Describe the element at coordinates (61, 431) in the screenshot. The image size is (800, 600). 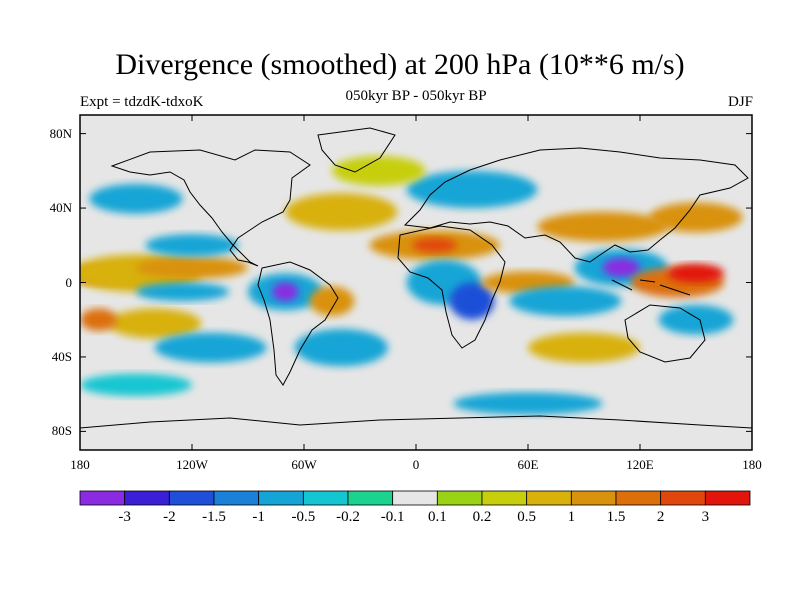
I see `y-tick-label: 80S` at that location.